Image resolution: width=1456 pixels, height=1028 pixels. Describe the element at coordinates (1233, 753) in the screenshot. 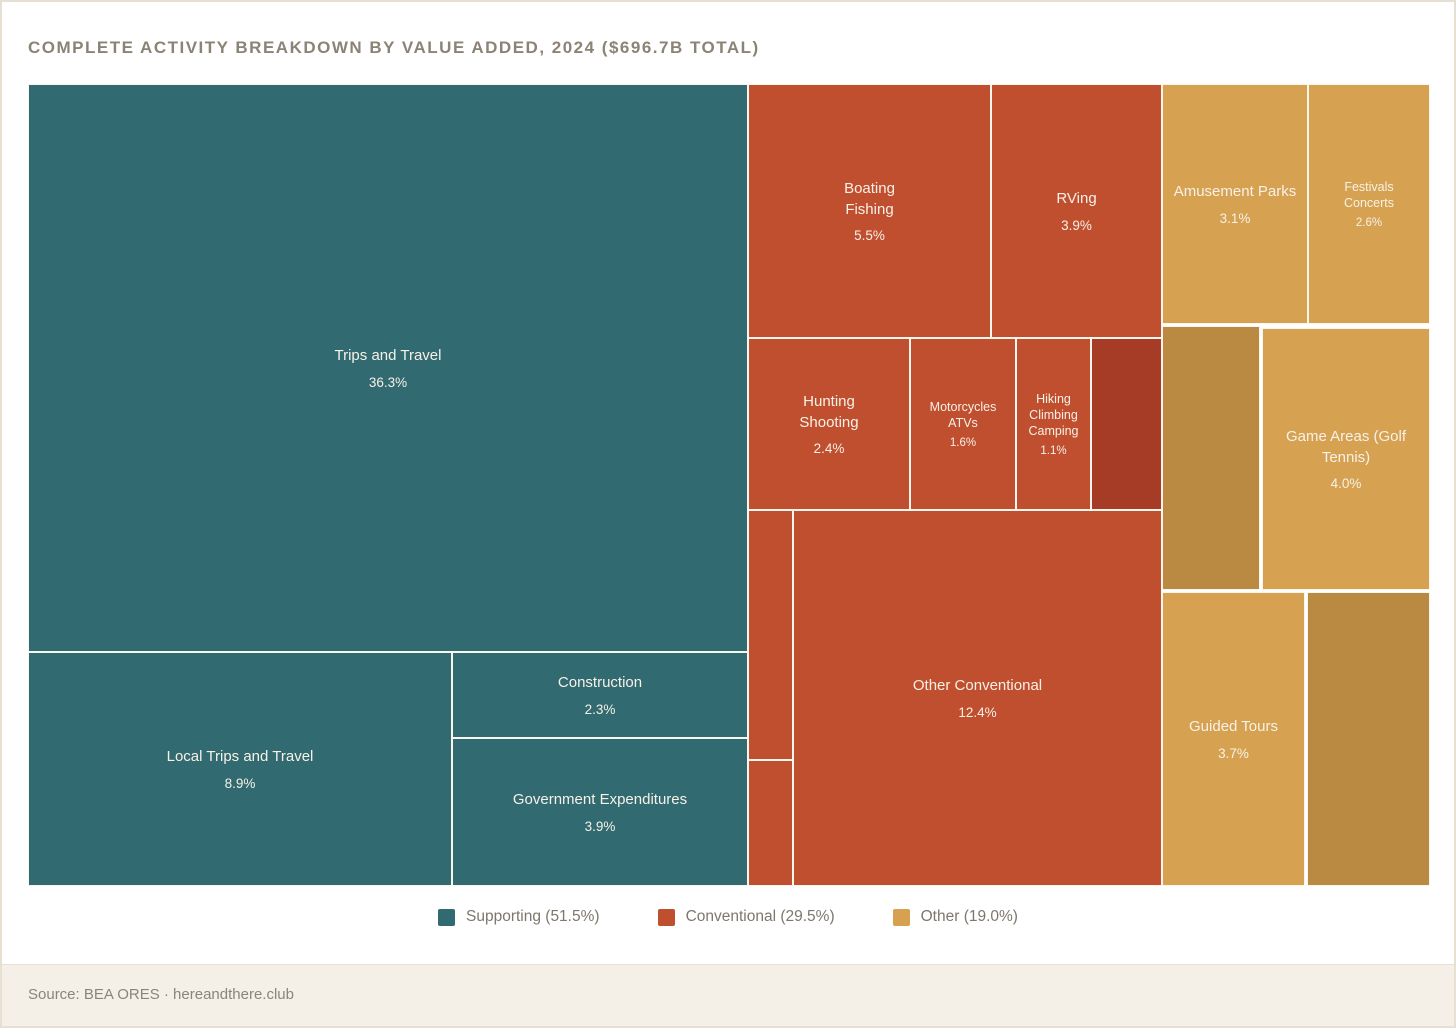

I see `cell-pct: 3.7%` at that location.